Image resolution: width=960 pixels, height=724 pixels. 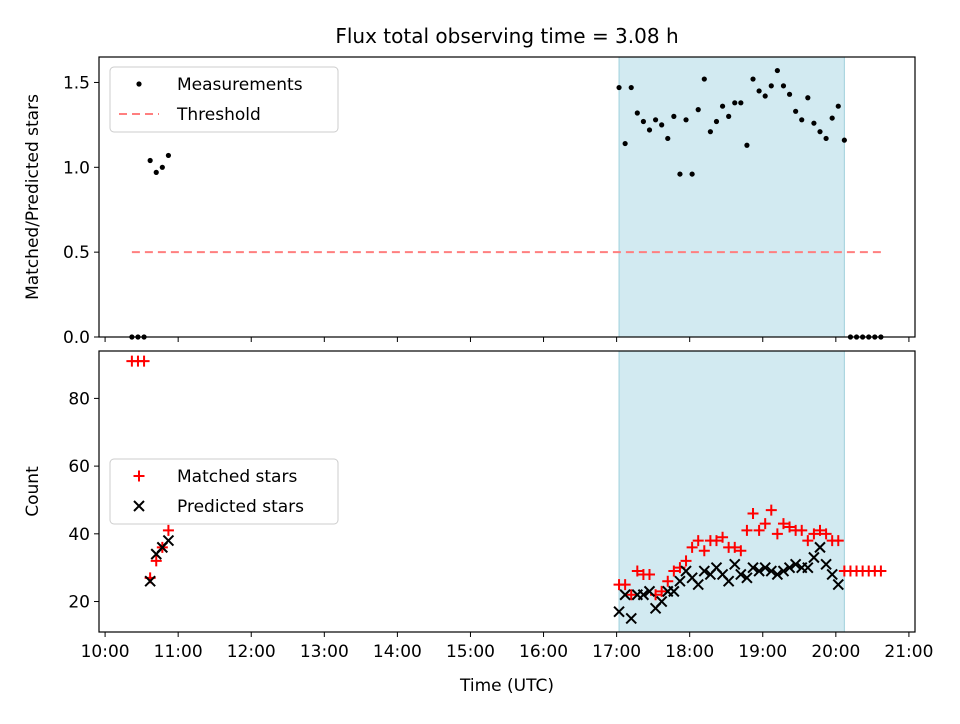 I want to click on x-tick-label: 14:00, so click(x=397, y=652).